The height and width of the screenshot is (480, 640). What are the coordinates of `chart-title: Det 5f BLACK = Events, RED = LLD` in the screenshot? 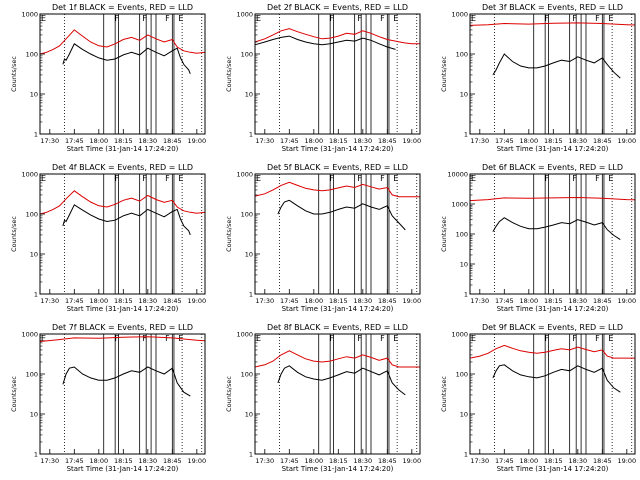 It's located at (337, 167).